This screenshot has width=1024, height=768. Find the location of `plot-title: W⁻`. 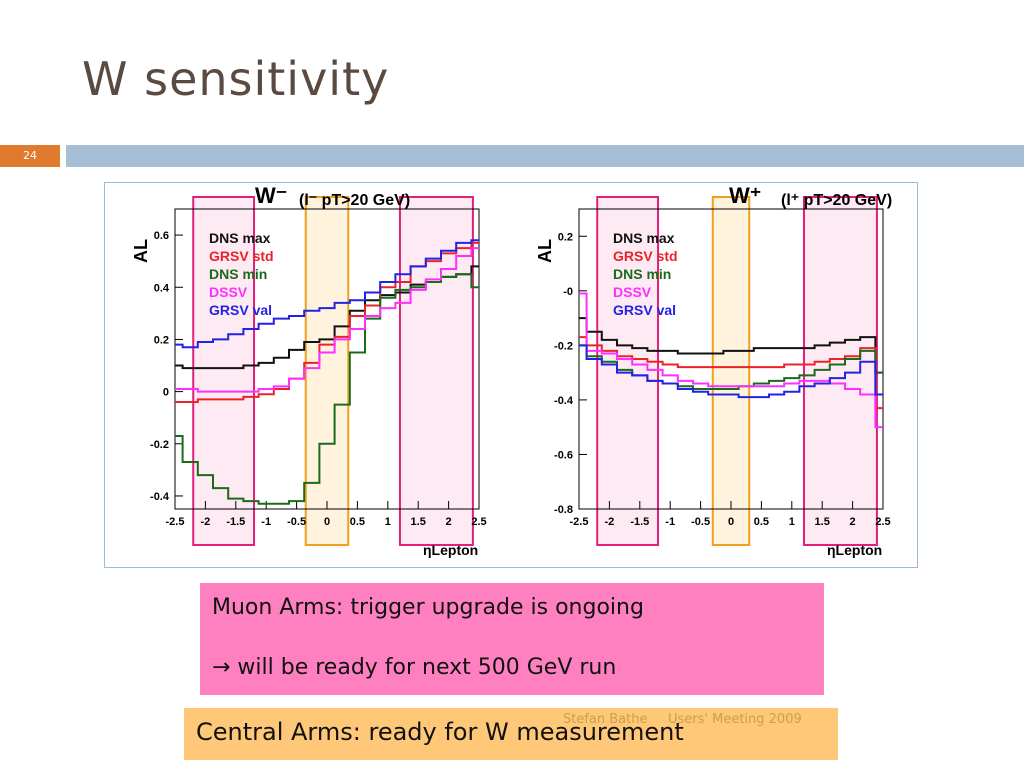

plot-title: W⁻ is located at coordinates (271, 195).